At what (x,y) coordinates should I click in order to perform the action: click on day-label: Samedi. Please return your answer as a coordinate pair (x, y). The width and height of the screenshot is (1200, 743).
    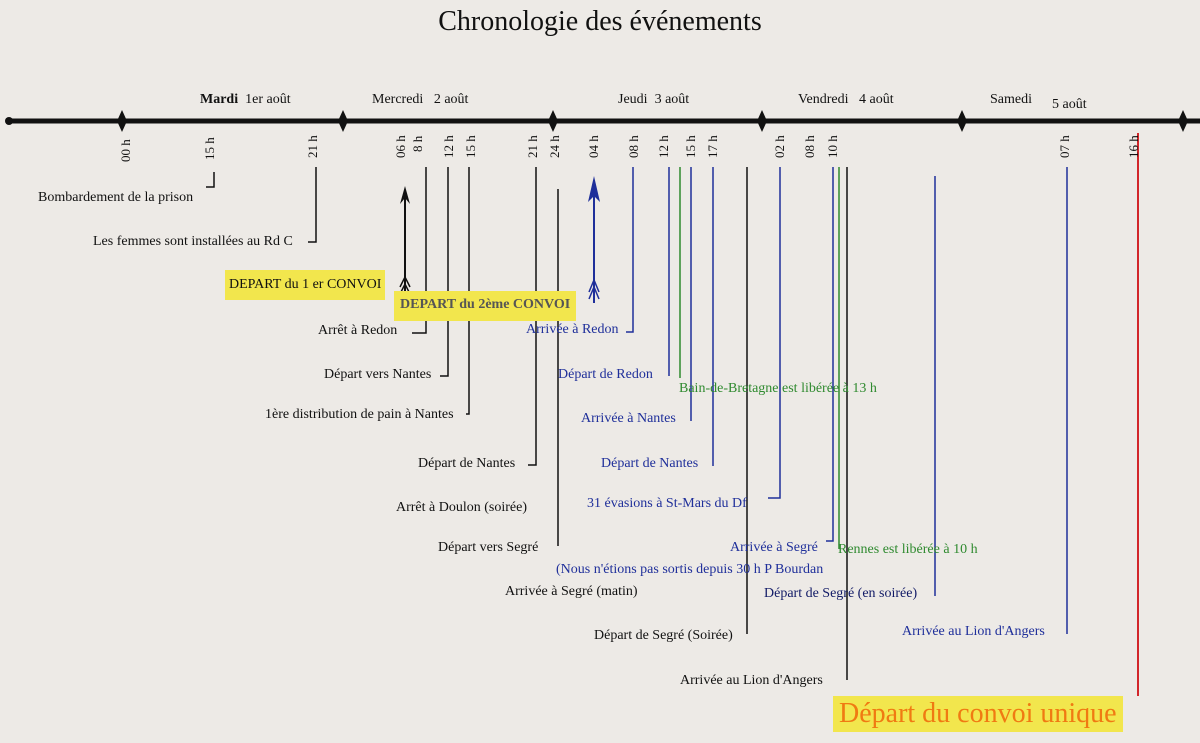
    Looking at the image, I should click on (1011, 100).